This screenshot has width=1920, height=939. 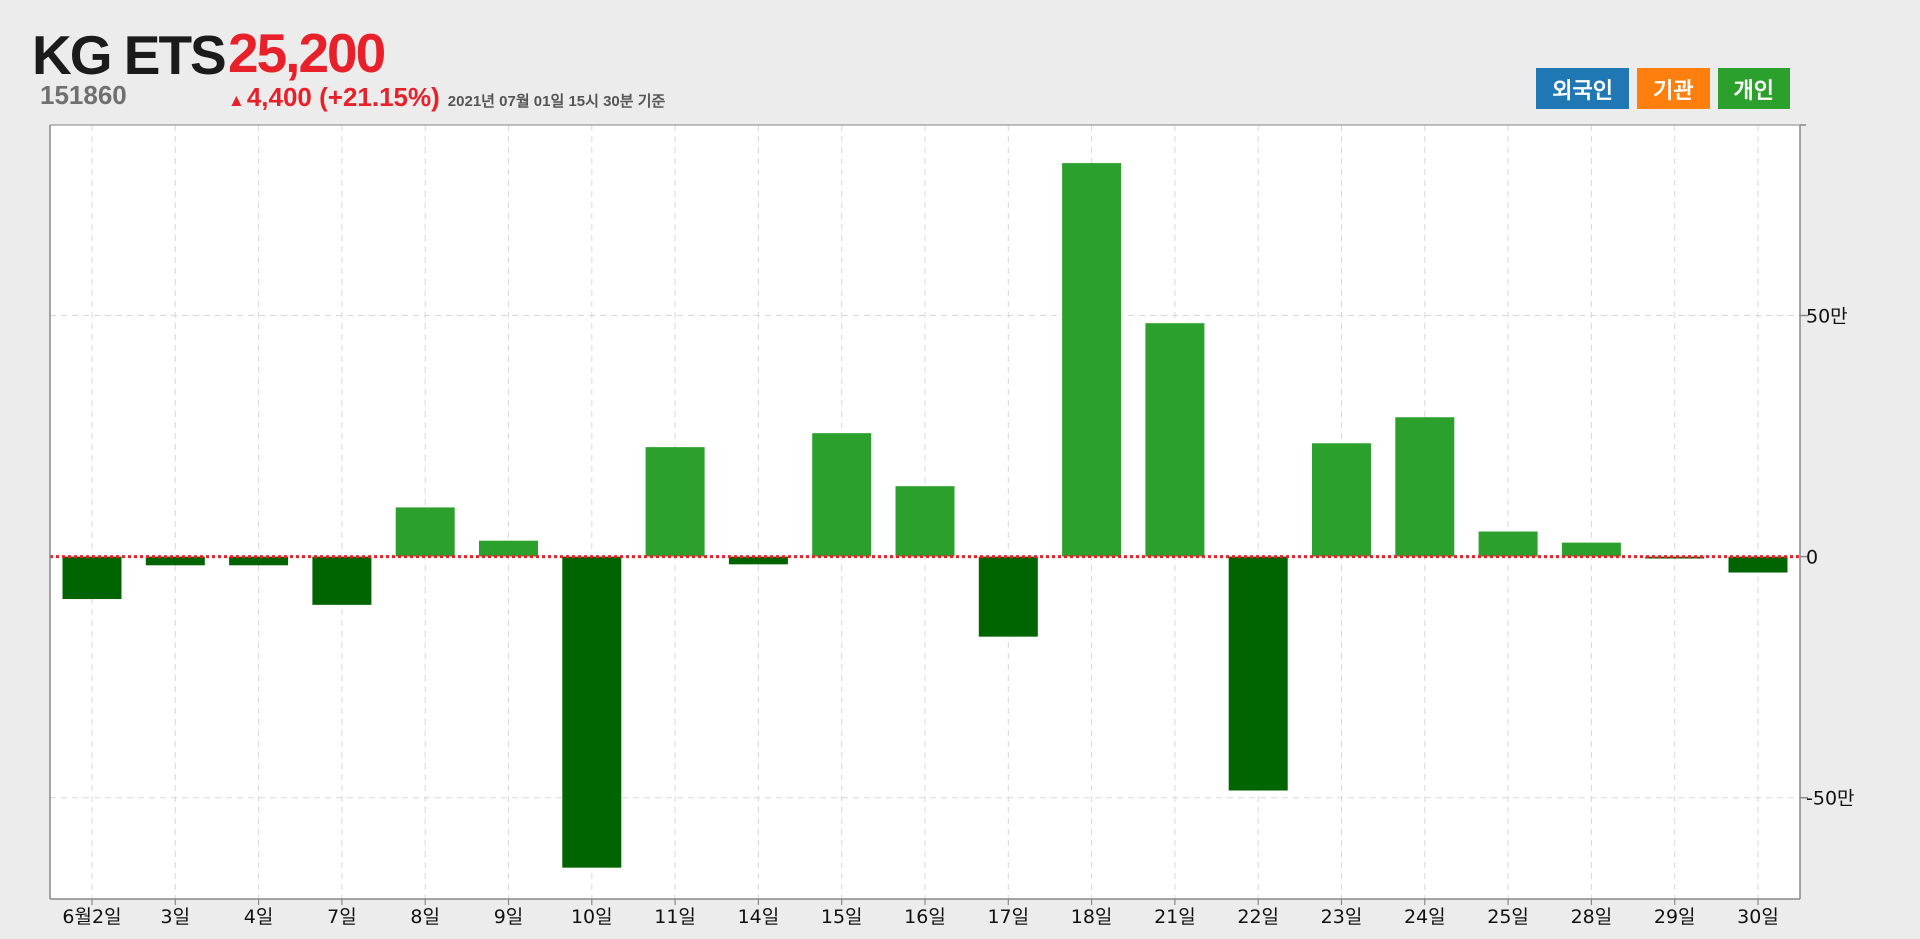 What do you see at coordinates (1175, 440) in the screenshot?
I see `bar-21일` at bounding box center [1175, 440].